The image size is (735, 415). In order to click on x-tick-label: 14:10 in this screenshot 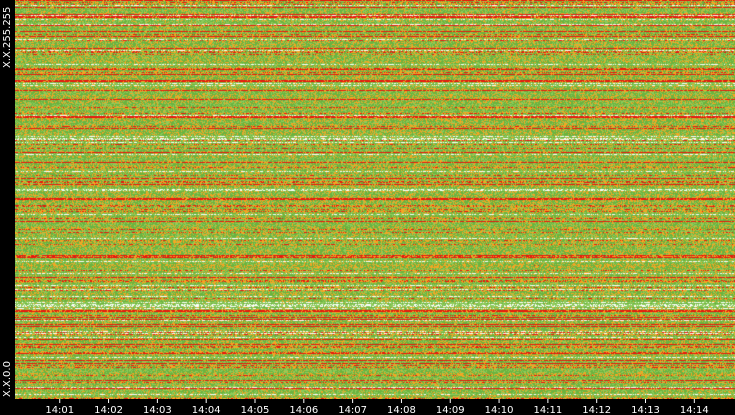, I will do `click(499, 410)`.